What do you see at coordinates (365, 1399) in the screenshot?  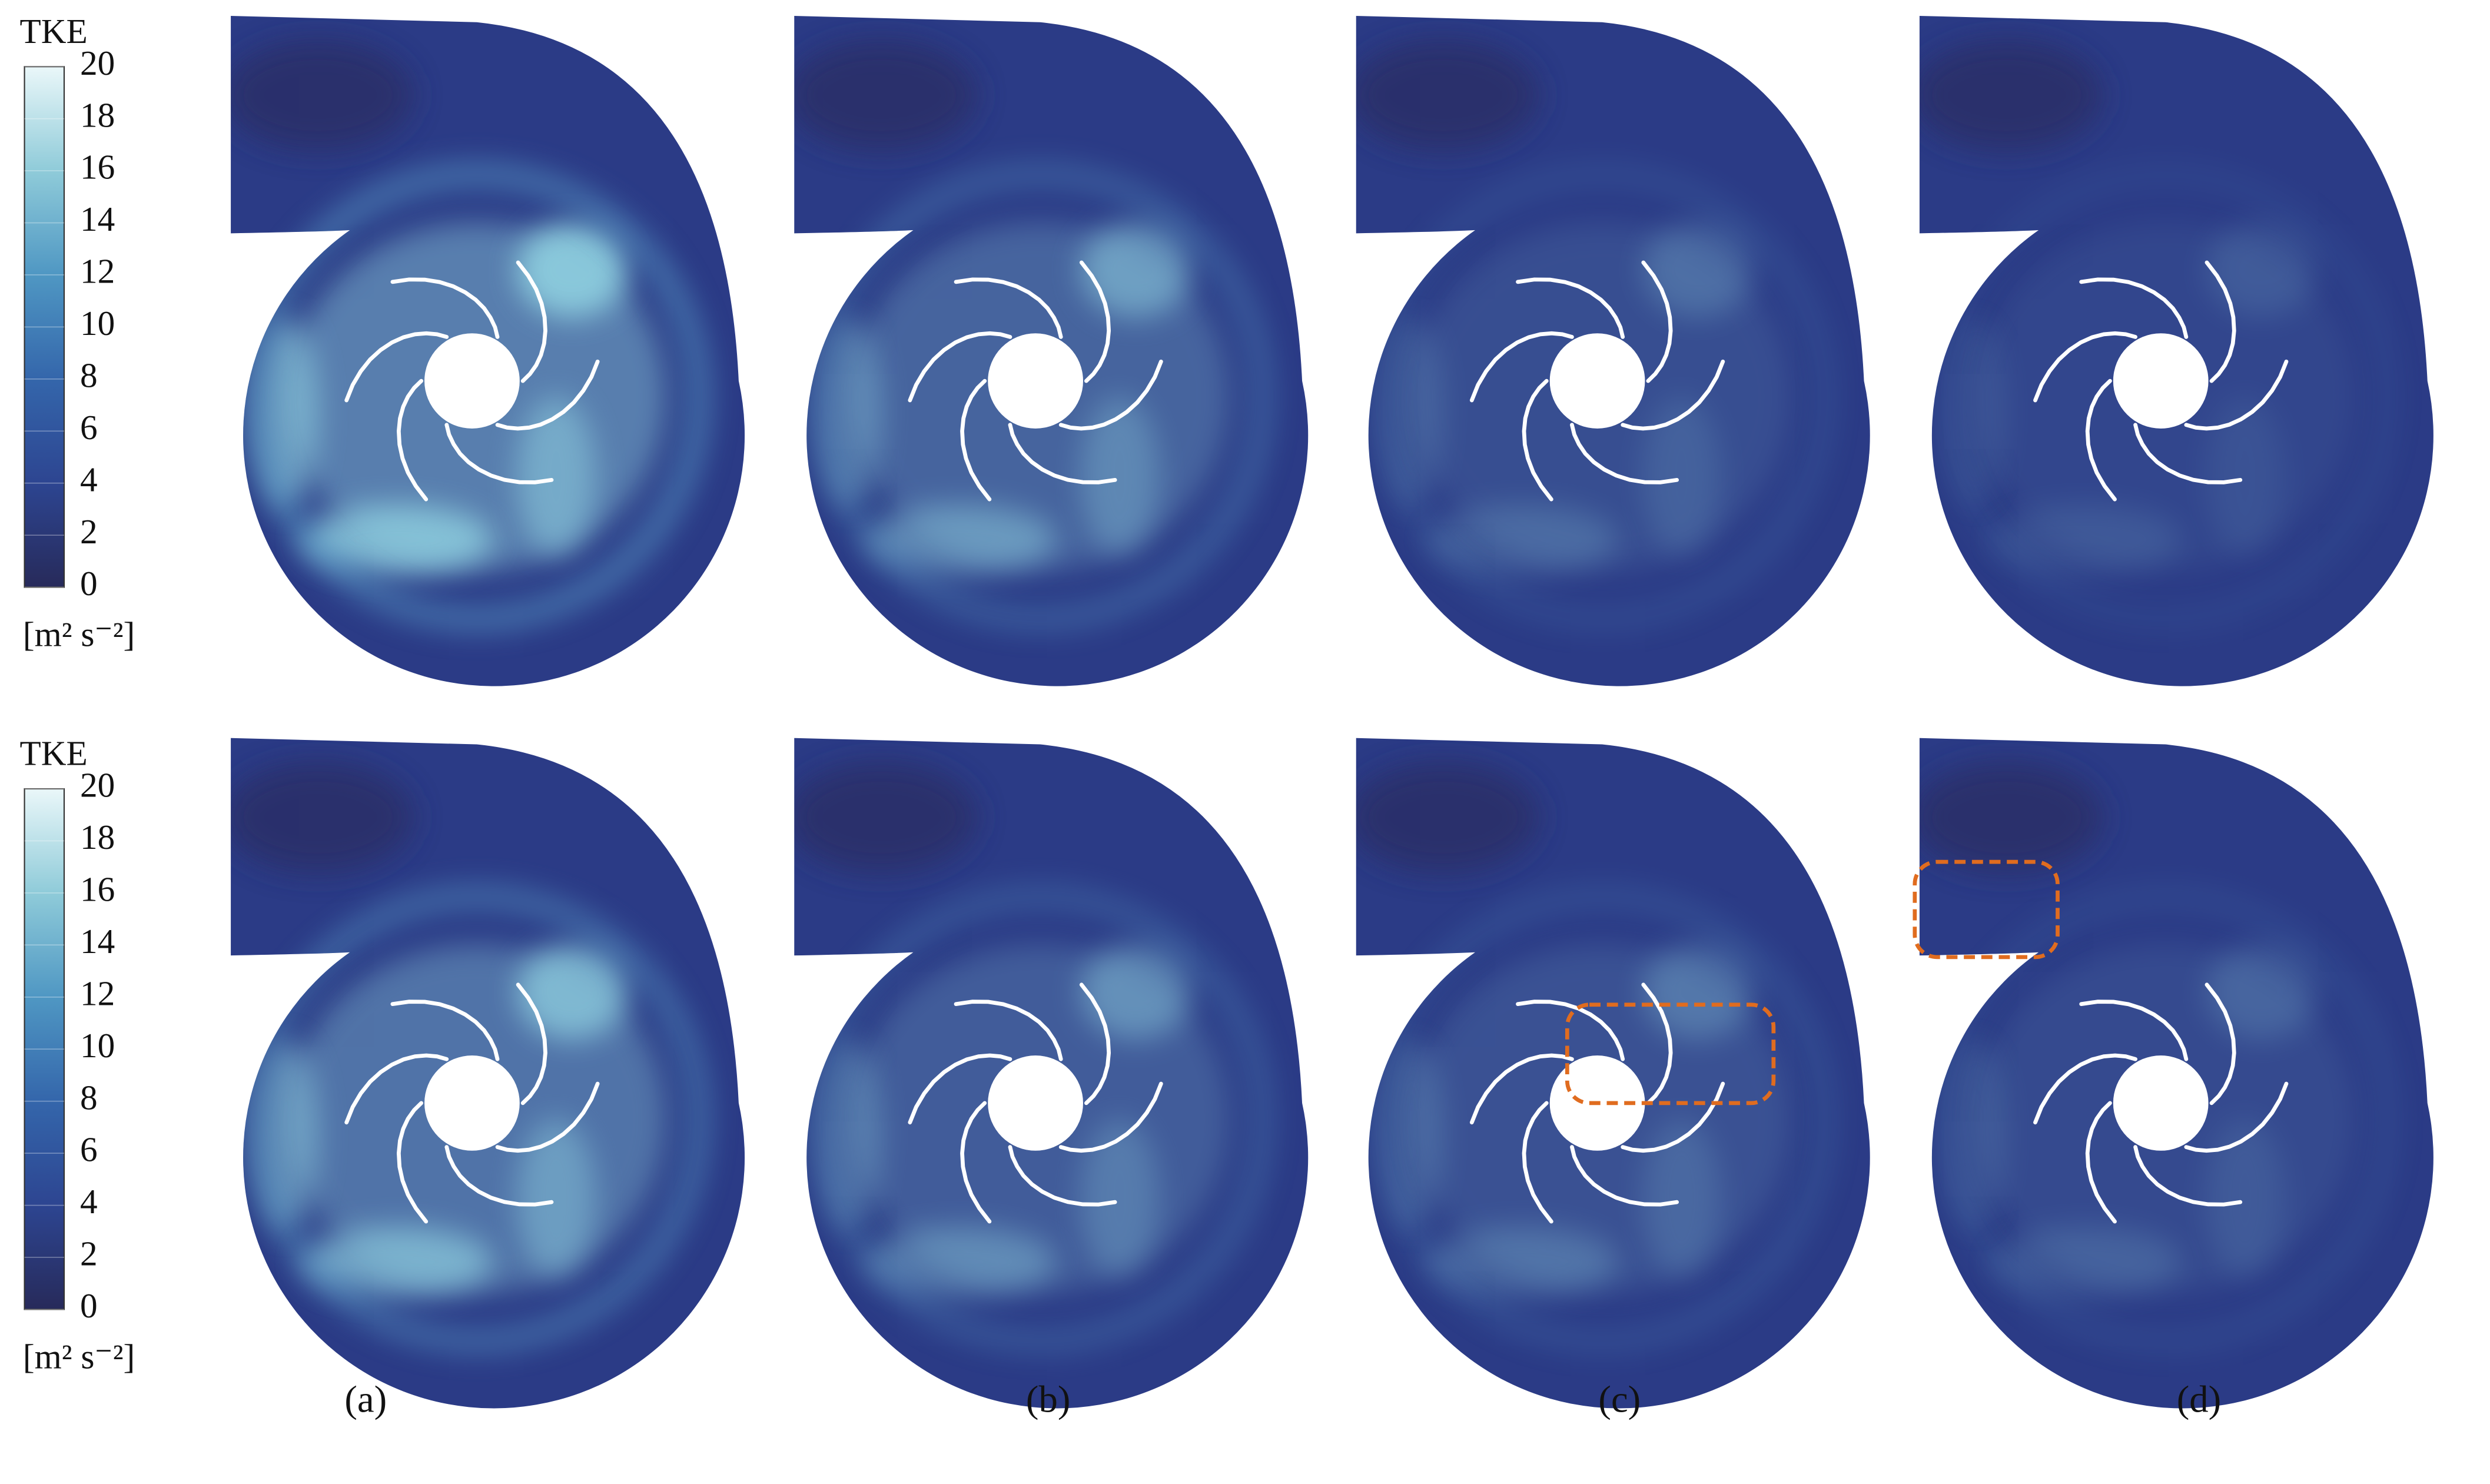 I see `panel-label: (a)` at bounding box center [365, 1399].